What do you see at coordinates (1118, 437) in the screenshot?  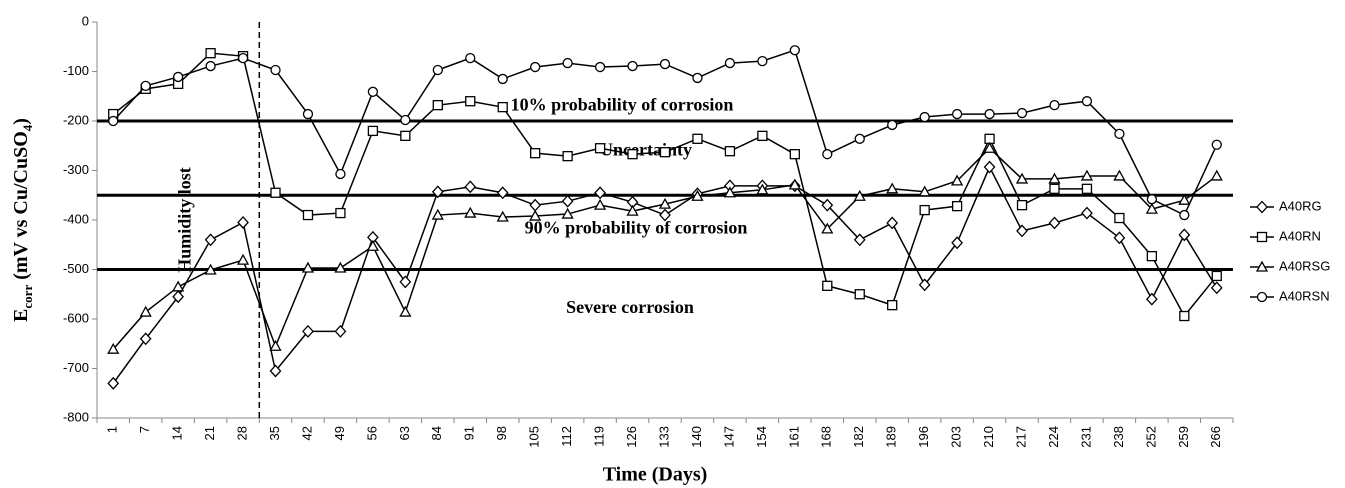 I see `x-tick-label: 238` at bounding box center [1118, 437].